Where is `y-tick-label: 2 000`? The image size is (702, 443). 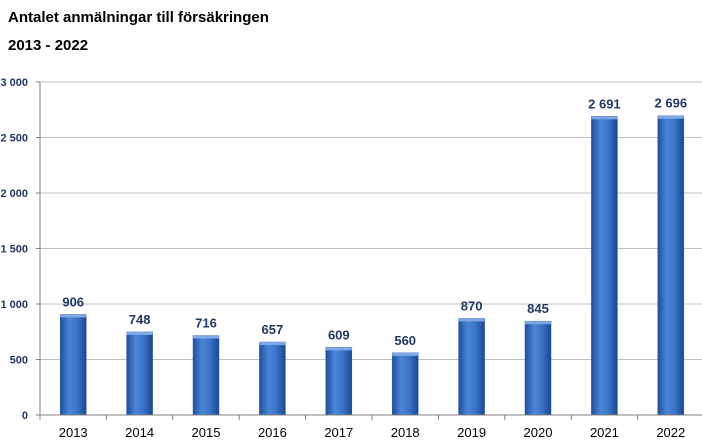 y-tick-label: 2 000 is located at coordinates (14, 194).